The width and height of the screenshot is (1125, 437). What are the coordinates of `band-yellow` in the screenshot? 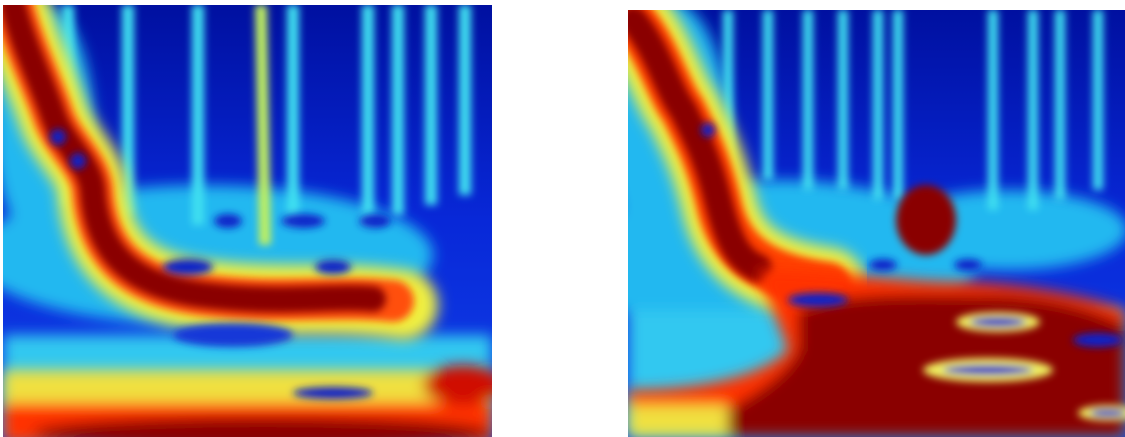 It's located at (247, 387).